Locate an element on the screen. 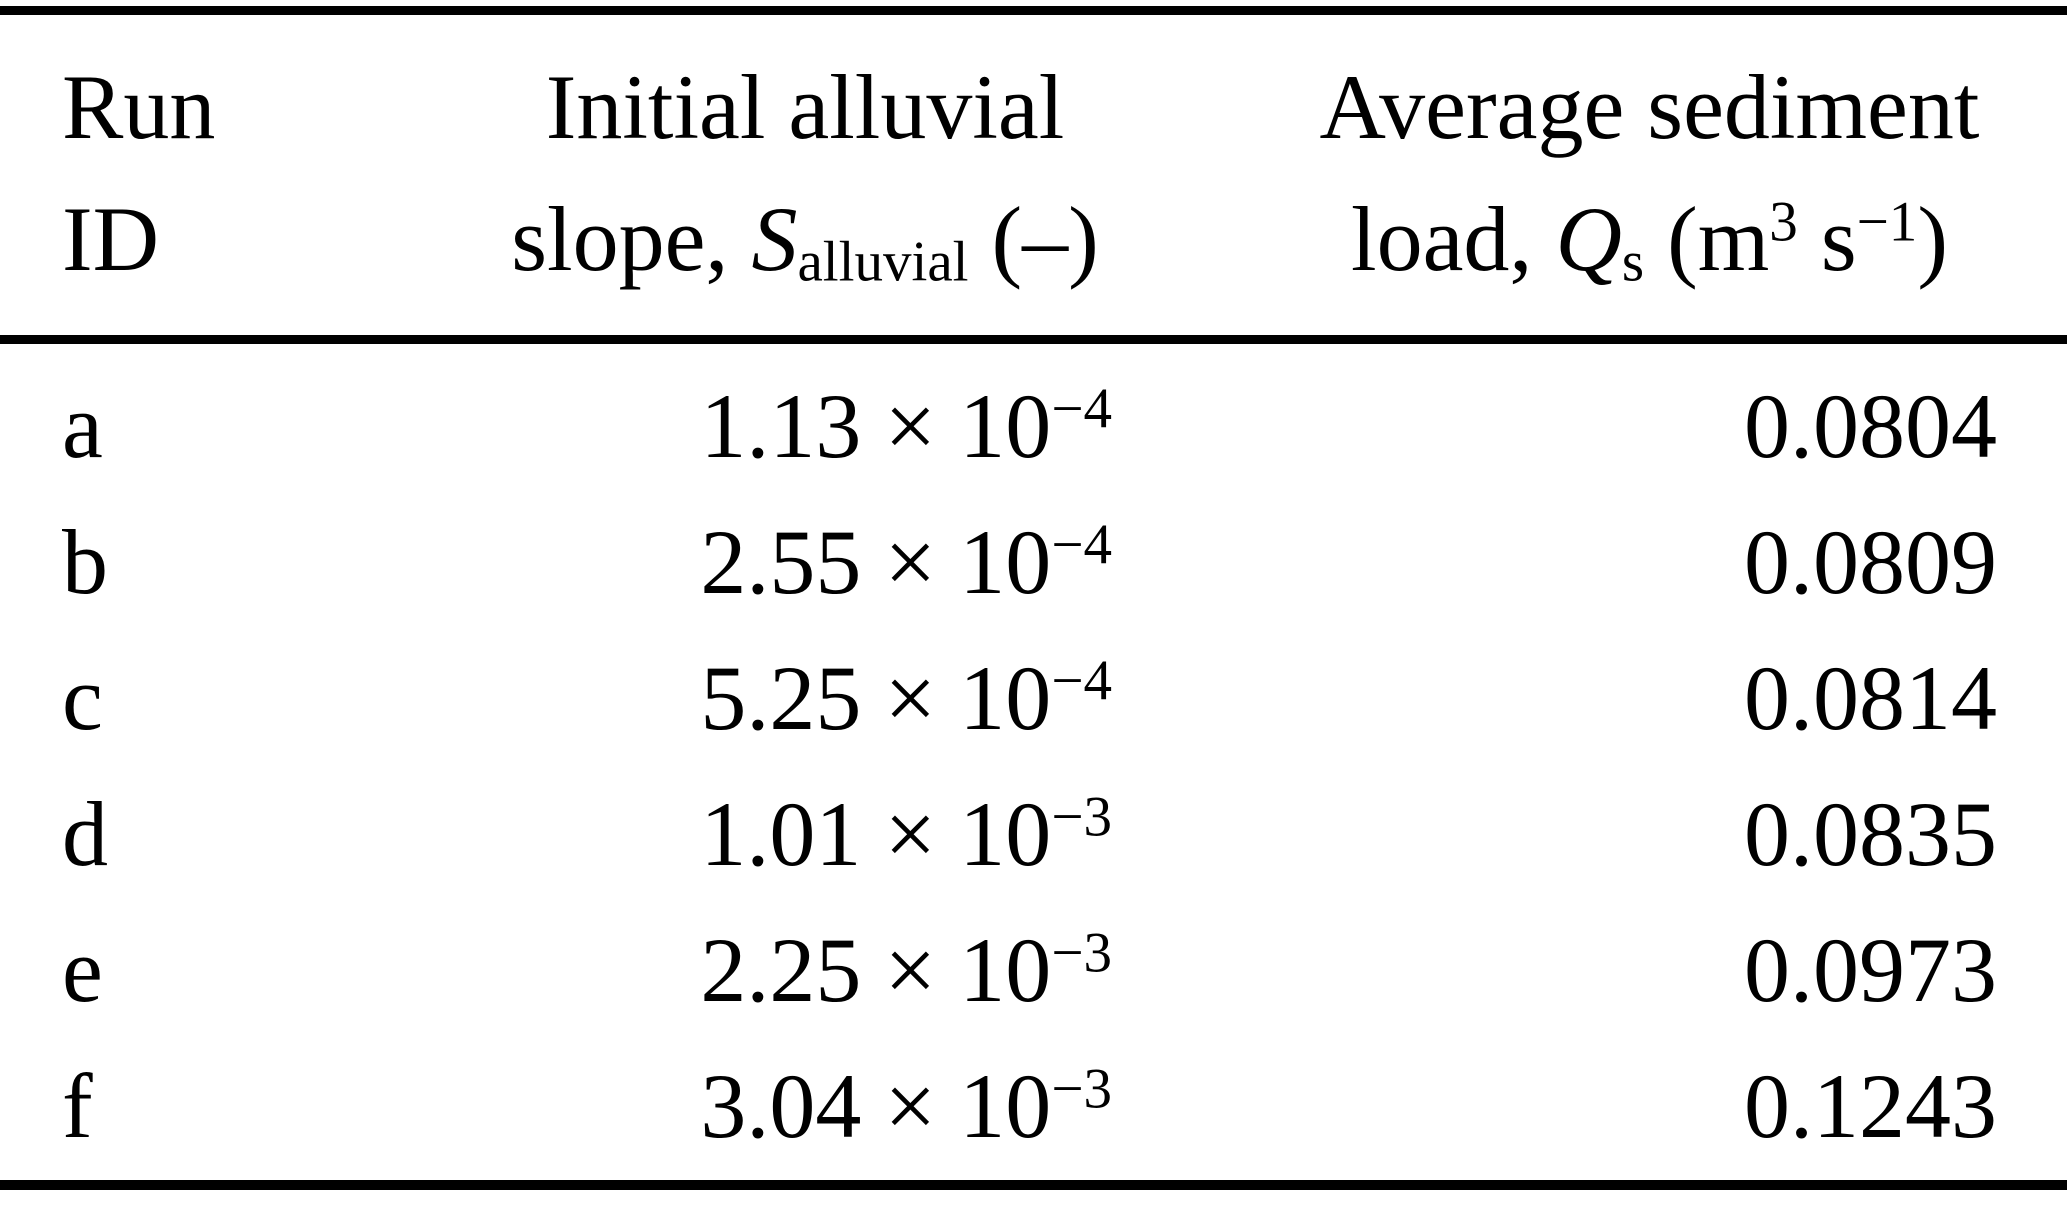 The height and width of the screenshot is (1206, 2067). load-cell: 0.0809 is located at coordinates (1870, 562).